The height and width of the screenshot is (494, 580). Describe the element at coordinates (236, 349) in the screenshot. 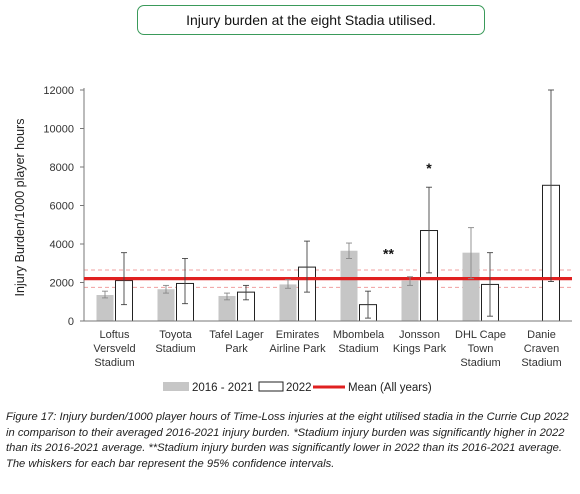

I see `x-tick-label: Park` at that location.